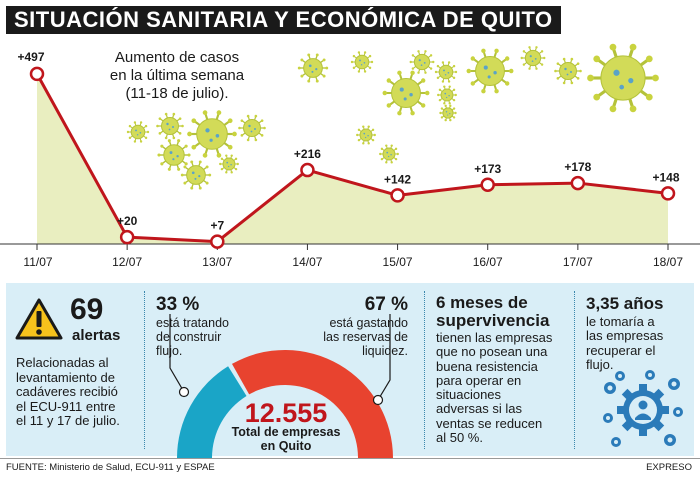 Image resolution: width=700 pixels, height=477 pixels. What do you see at coordinates (184, 392) in the screenshot?
I see `gauge-left-dot` at bounding box center [184, 392].